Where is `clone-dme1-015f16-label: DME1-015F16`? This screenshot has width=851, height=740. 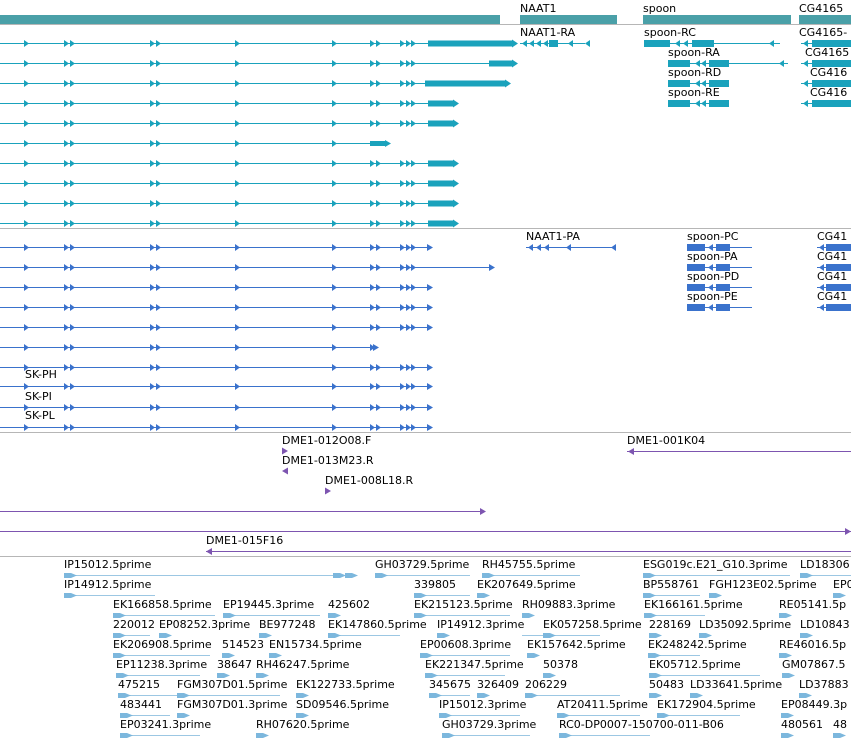
clone-dme1-015f16-label: DME1-015F16 is located at coordinates (245, 540).